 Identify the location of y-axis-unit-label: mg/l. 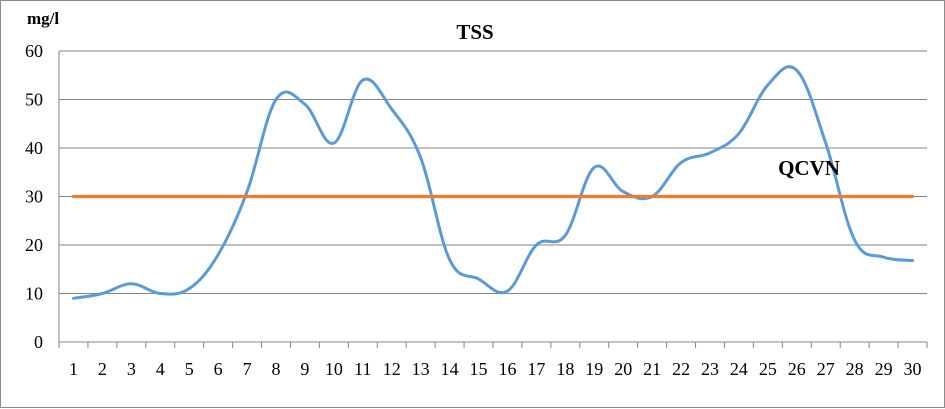
(43, 18).